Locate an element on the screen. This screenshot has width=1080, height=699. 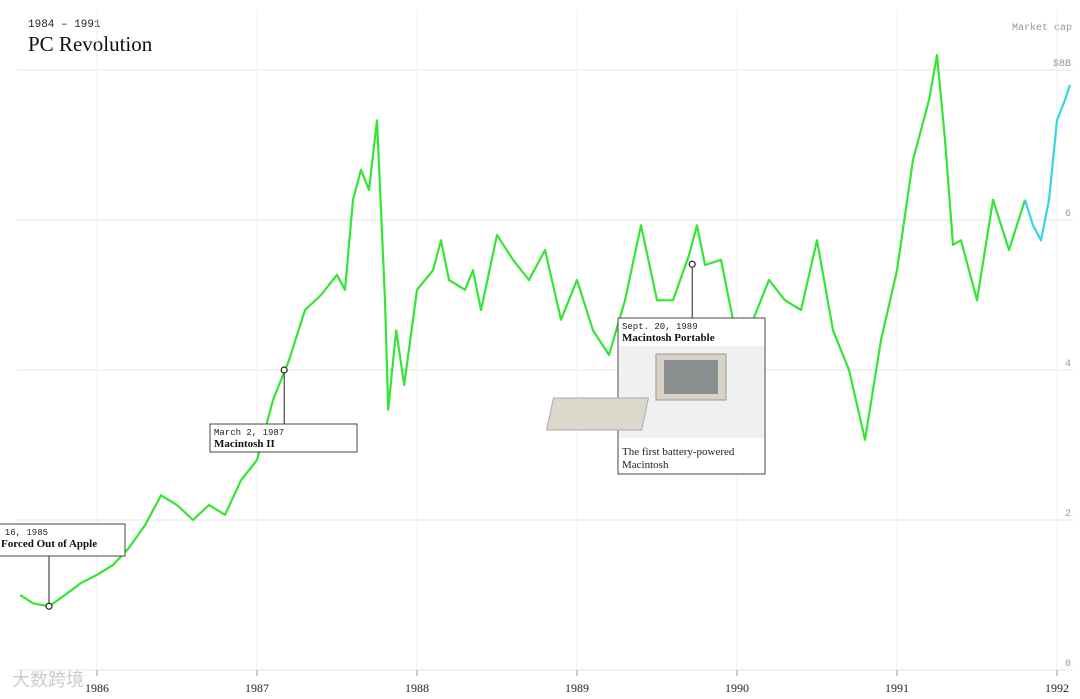
x-tick-label: 1991 is located at coordinates (897, 688).